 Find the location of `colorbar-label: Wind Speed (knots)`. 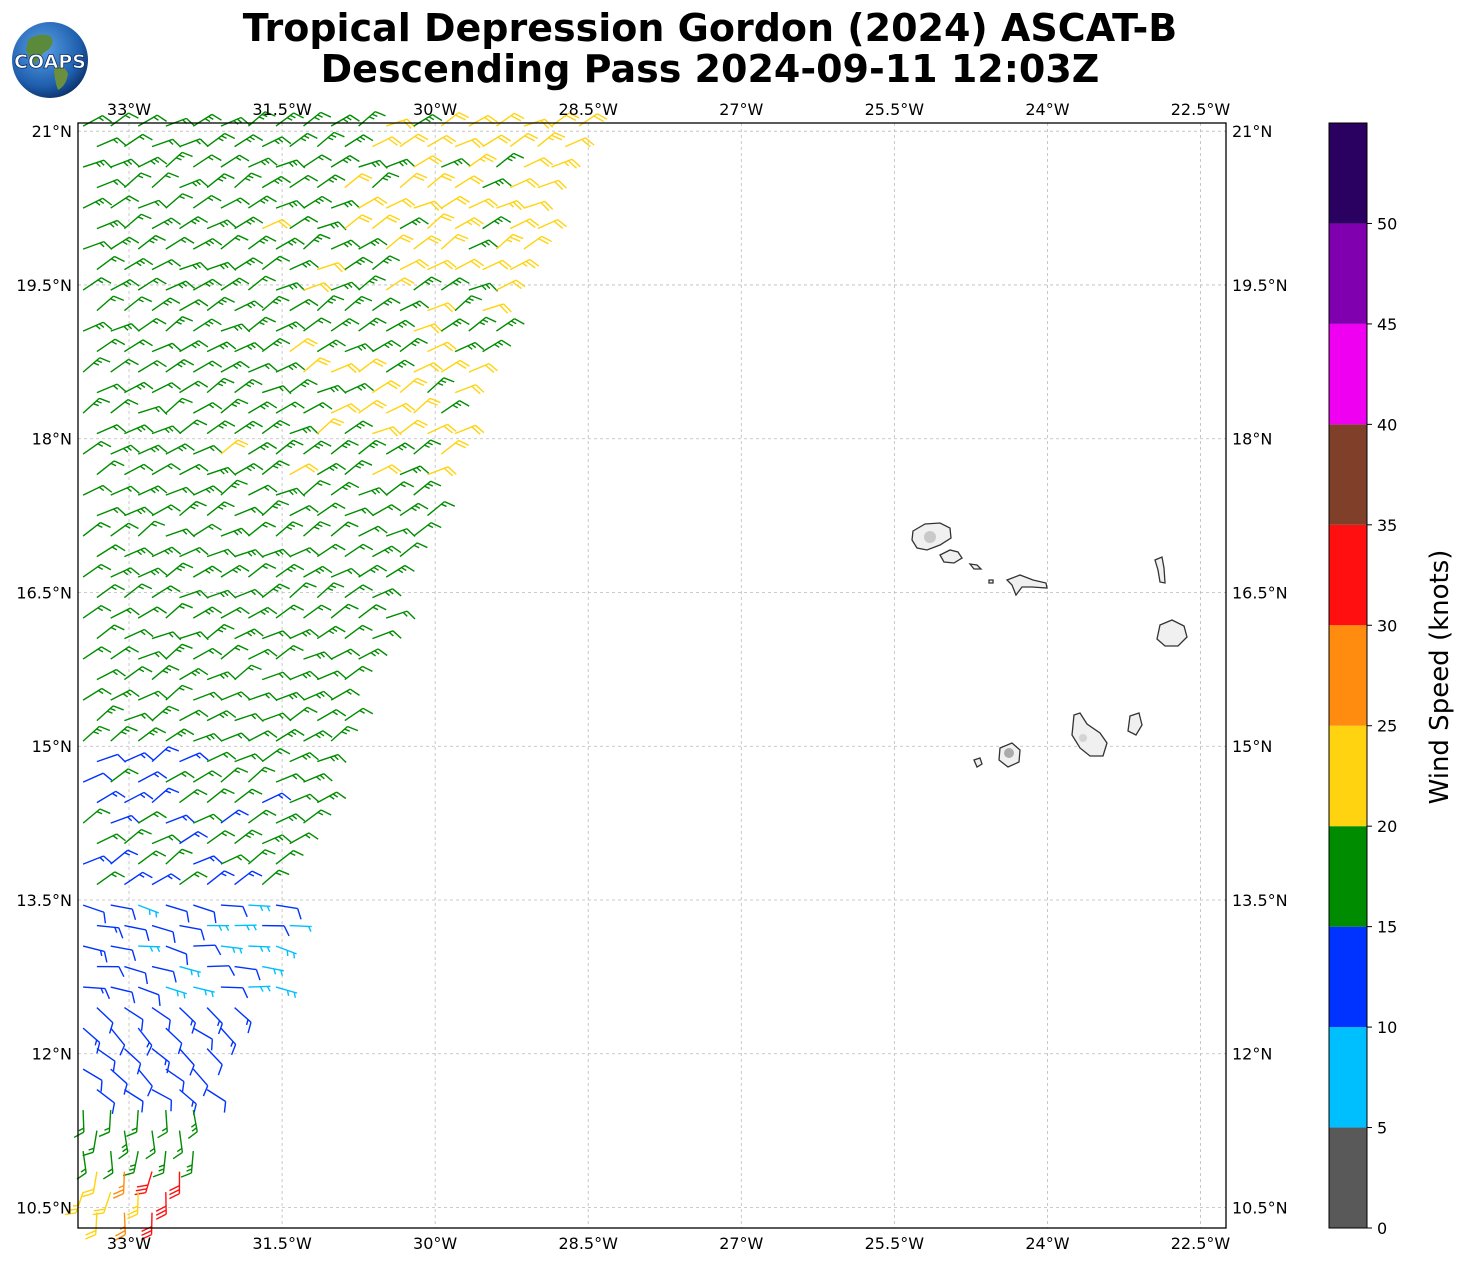

colorbar-label: Wind Speed (knots) is located at coordinates (1440, 677).